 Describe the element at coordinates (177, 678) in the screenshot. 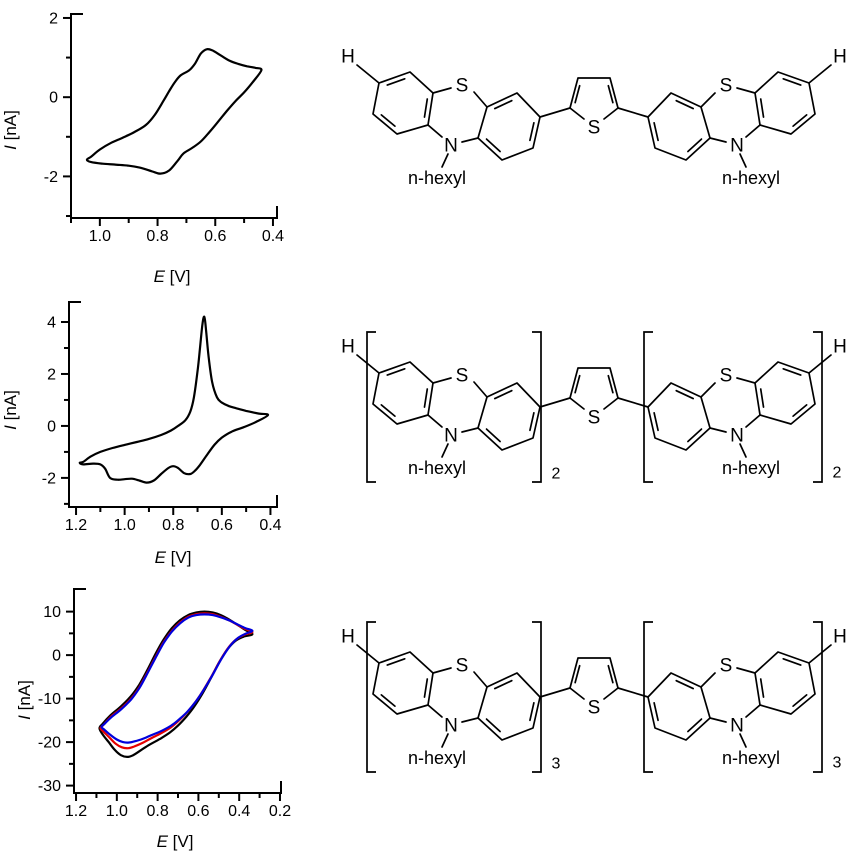

I see `cv-curve-blue` at that location.